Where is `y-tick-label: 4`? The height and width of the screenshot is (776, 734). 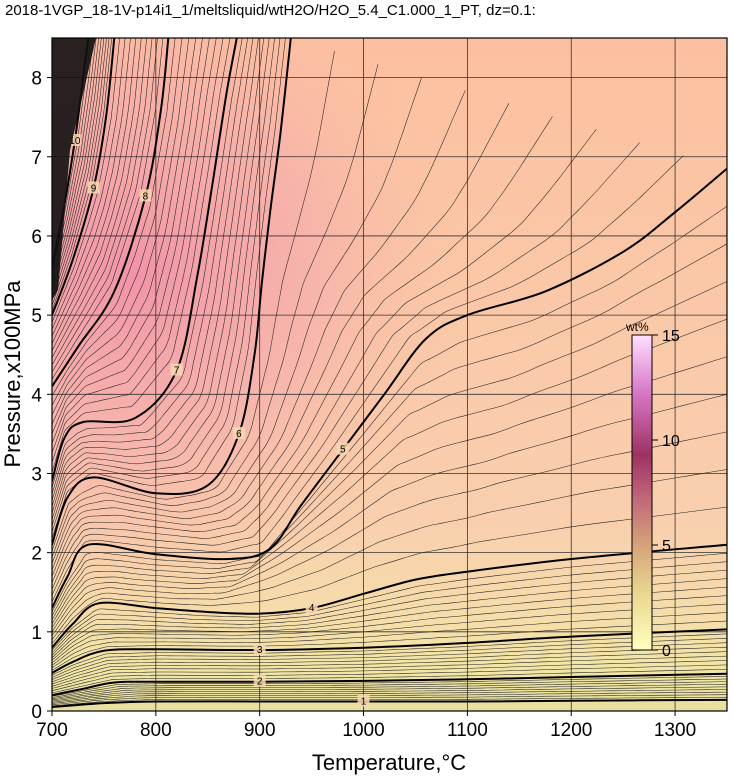
y-tick-label: 4 is located at coordinates (36, 395).